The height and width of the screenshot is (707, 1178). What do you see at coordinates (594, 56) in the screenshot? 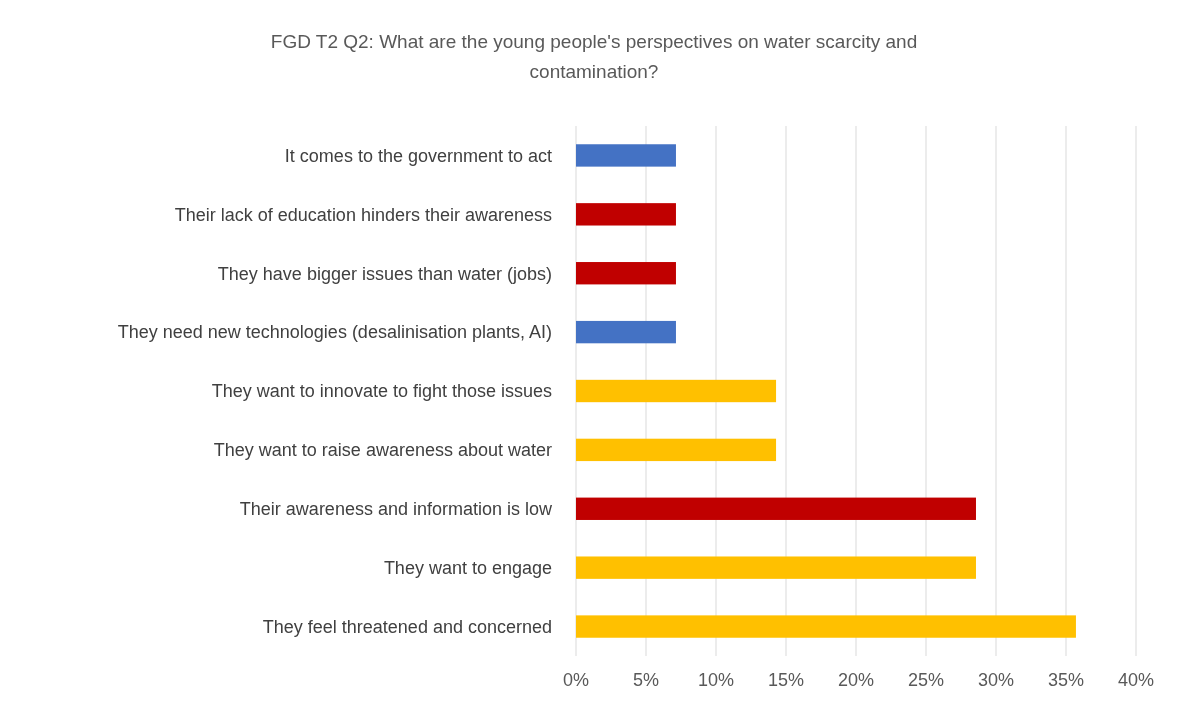
I see `chart-title: FGD T2 Q2: What are the young people's perspectives on water scarcity and contamination?` at bounding box center [594, 56].